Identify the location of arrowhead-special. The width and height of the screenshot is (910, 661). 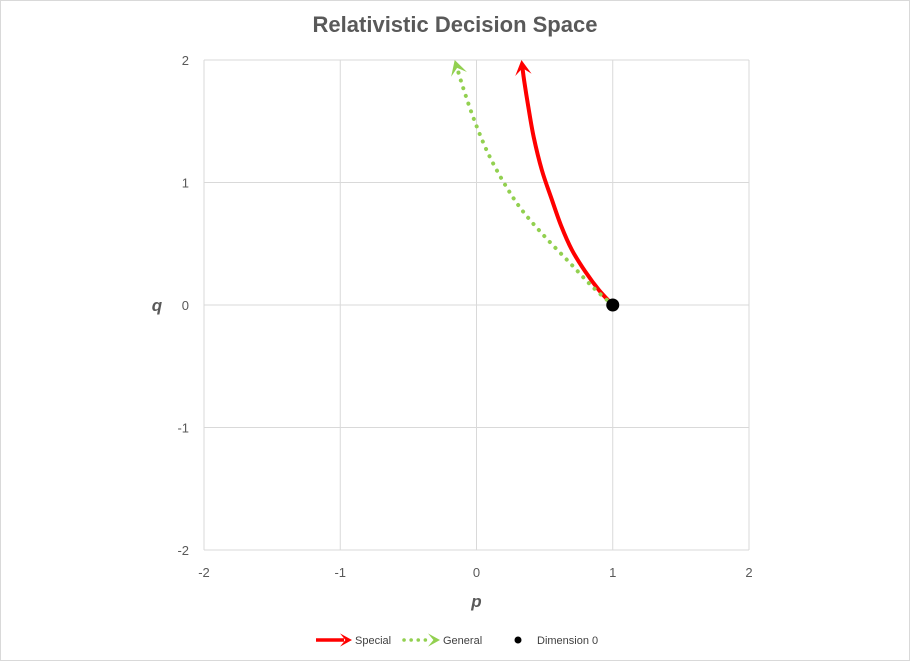
(523, 68).